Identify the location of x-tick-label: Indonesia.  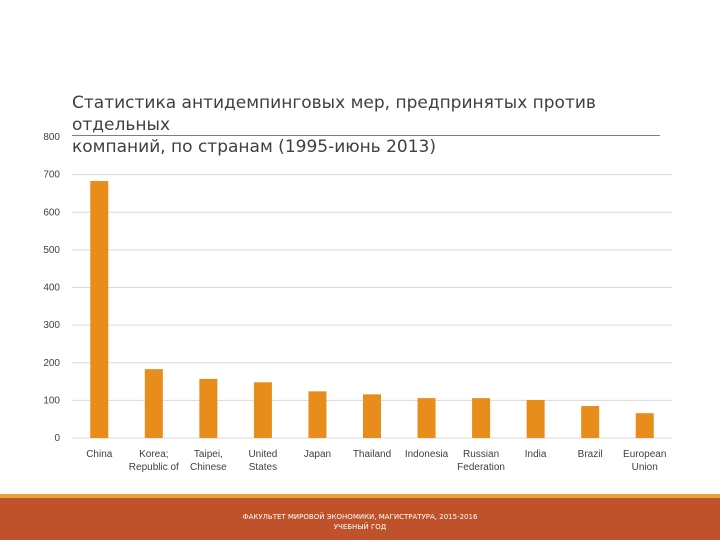
(427, 454).